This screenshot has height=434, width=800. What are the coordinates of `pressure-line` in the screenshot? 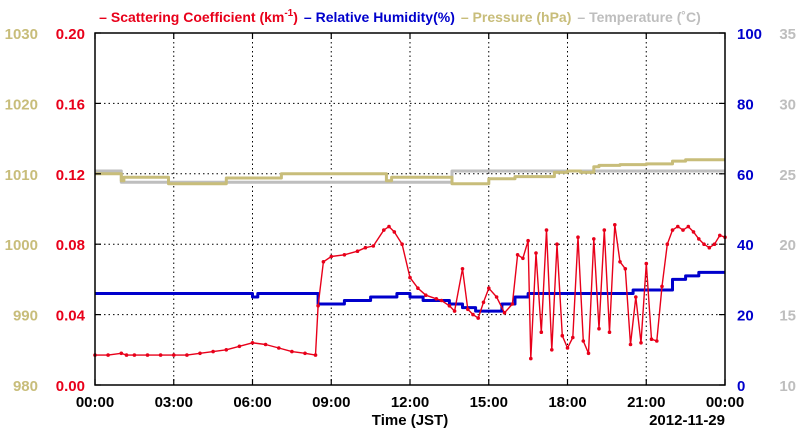 It's located at (410, 172).